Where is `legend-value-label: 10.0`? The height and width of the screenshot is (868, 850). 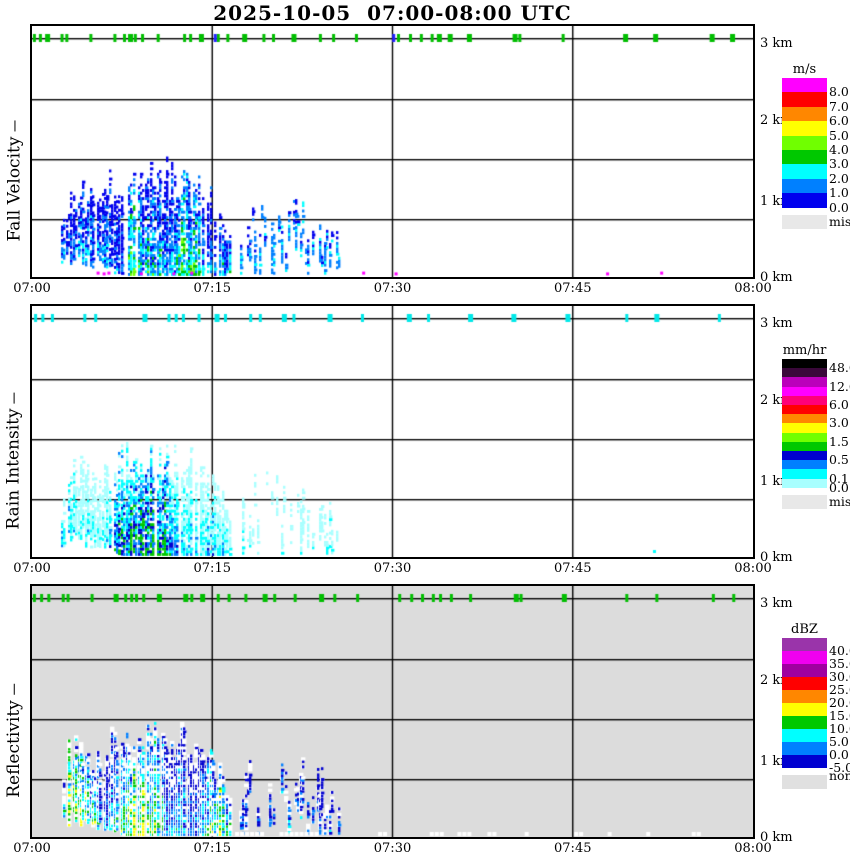
legend-value-label: 10.0 is located at coordinates (839, 728).